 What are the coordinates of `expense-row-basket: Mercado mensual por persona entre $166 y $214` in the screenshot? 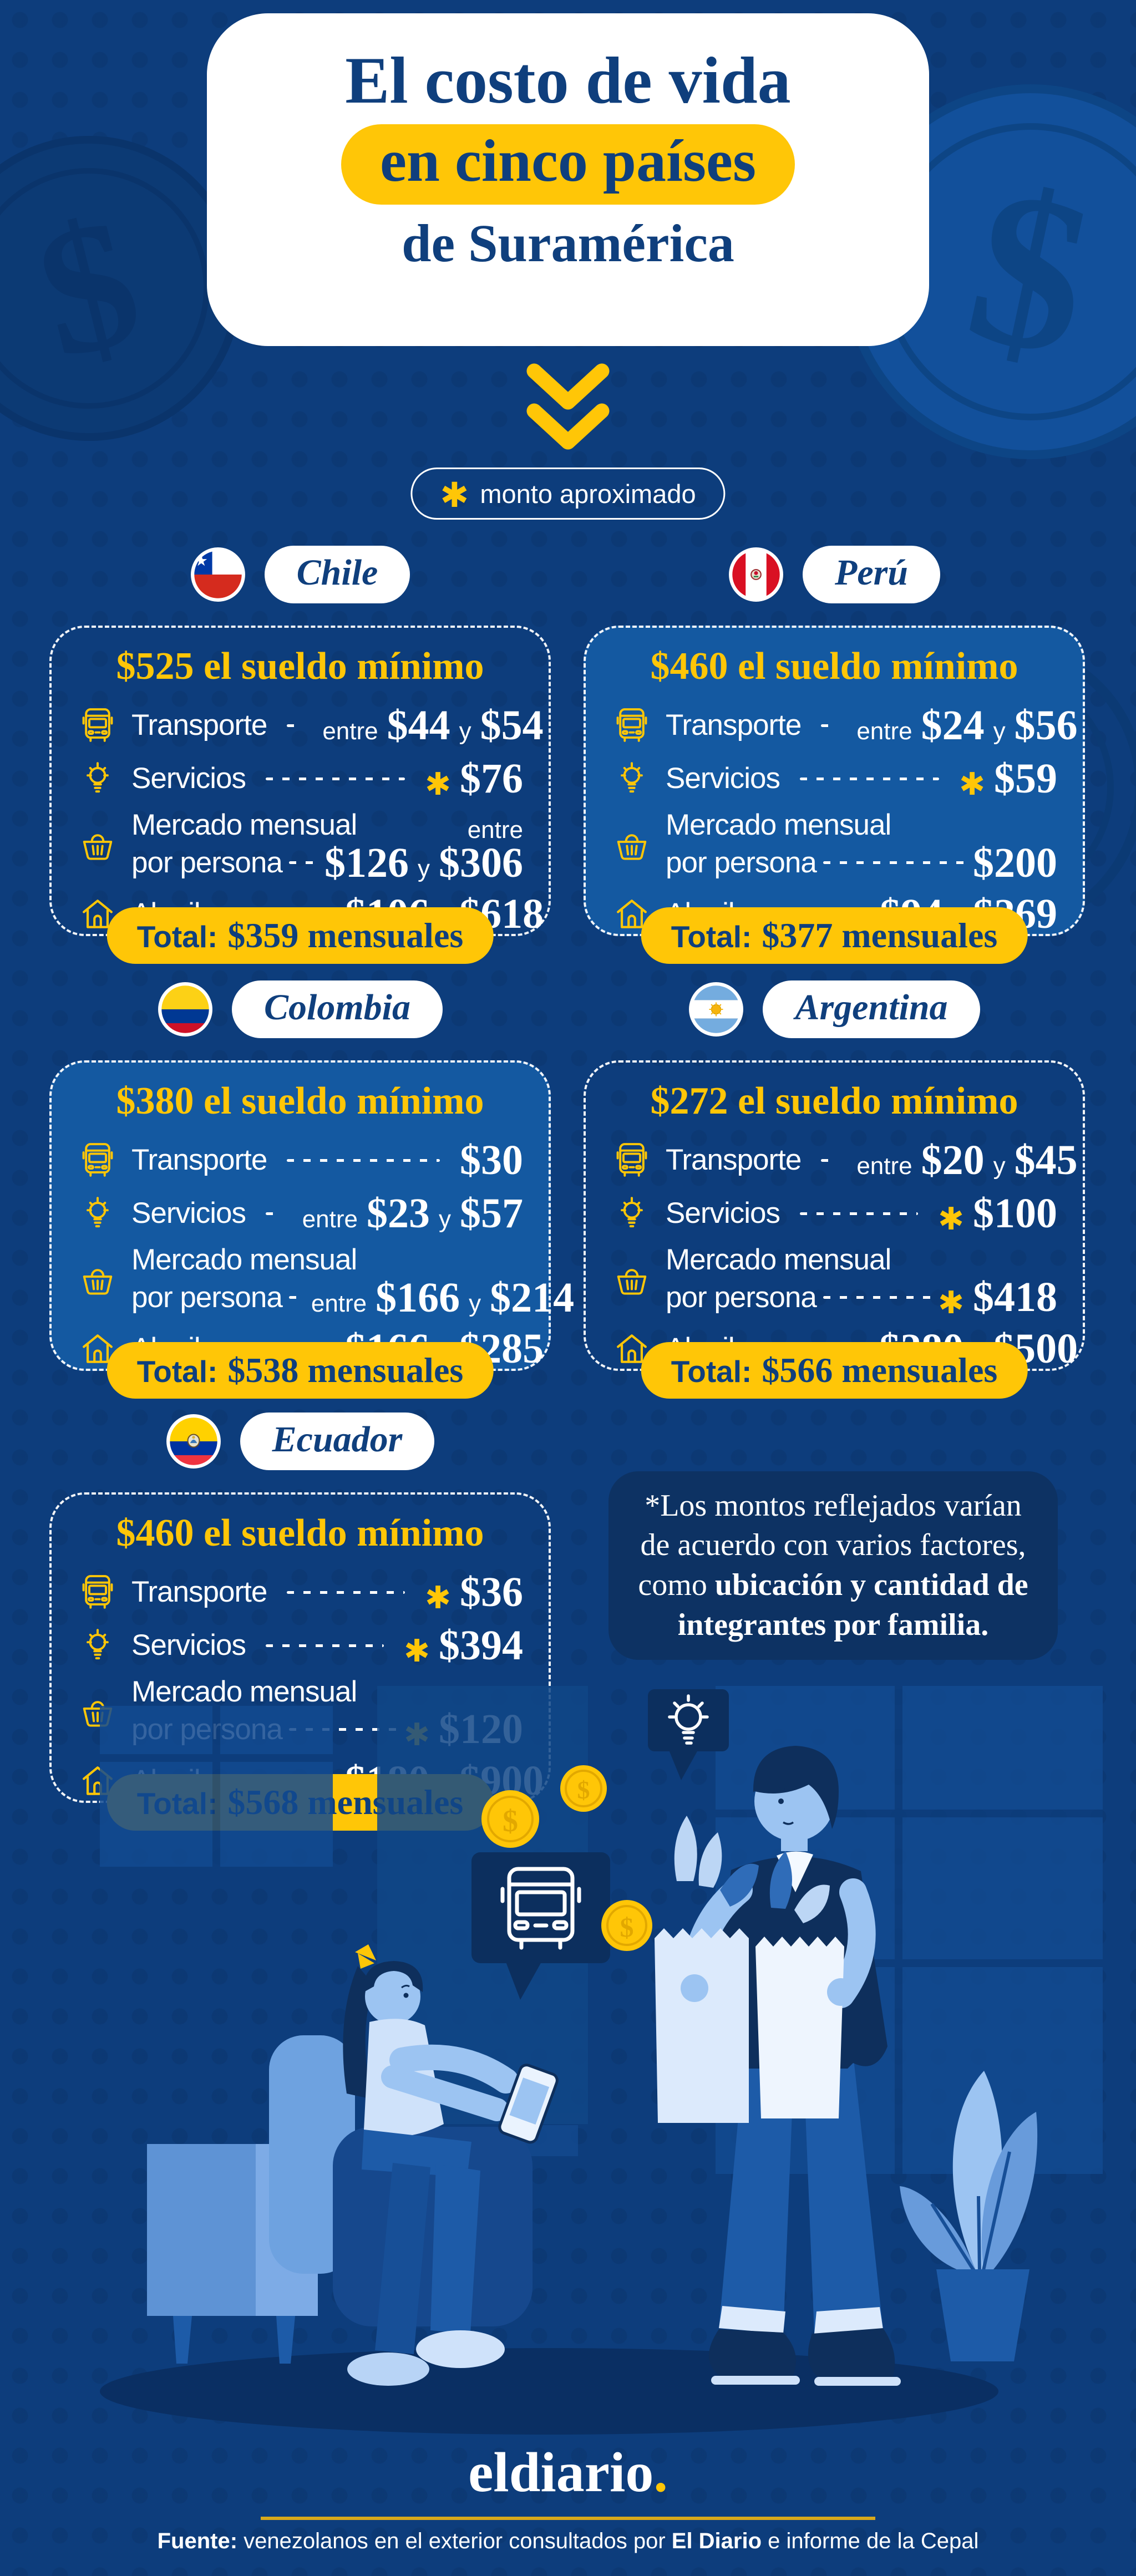 It's located at (325, 1281).